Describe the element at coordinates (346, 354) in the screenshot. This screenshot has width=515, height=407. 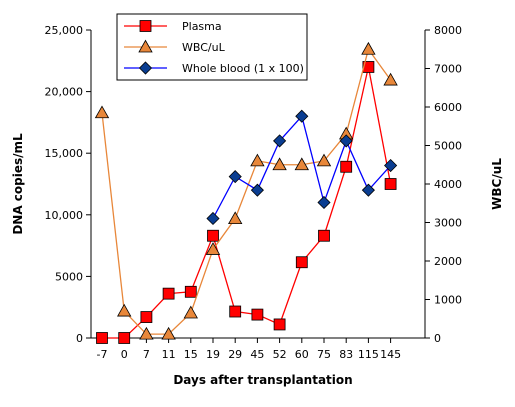
I see `x-tick-label: 83` at that location.